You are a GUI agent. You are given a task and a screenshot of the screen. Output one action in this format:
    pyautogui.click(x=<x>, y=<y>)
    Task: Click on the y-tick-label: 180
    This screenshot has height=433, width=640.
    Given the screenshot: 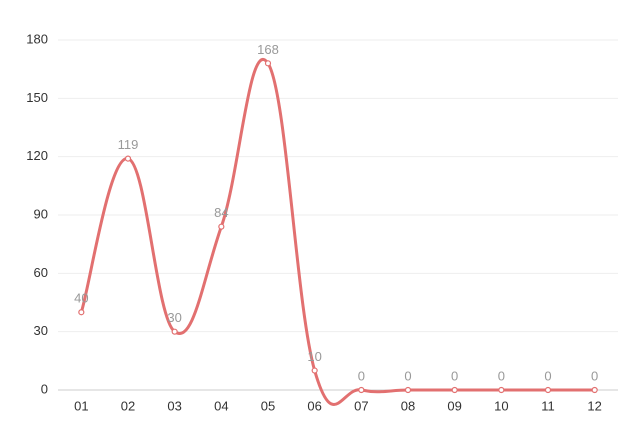 What is the action you would take?
    pyautogui.click(x=37, y=38)
    